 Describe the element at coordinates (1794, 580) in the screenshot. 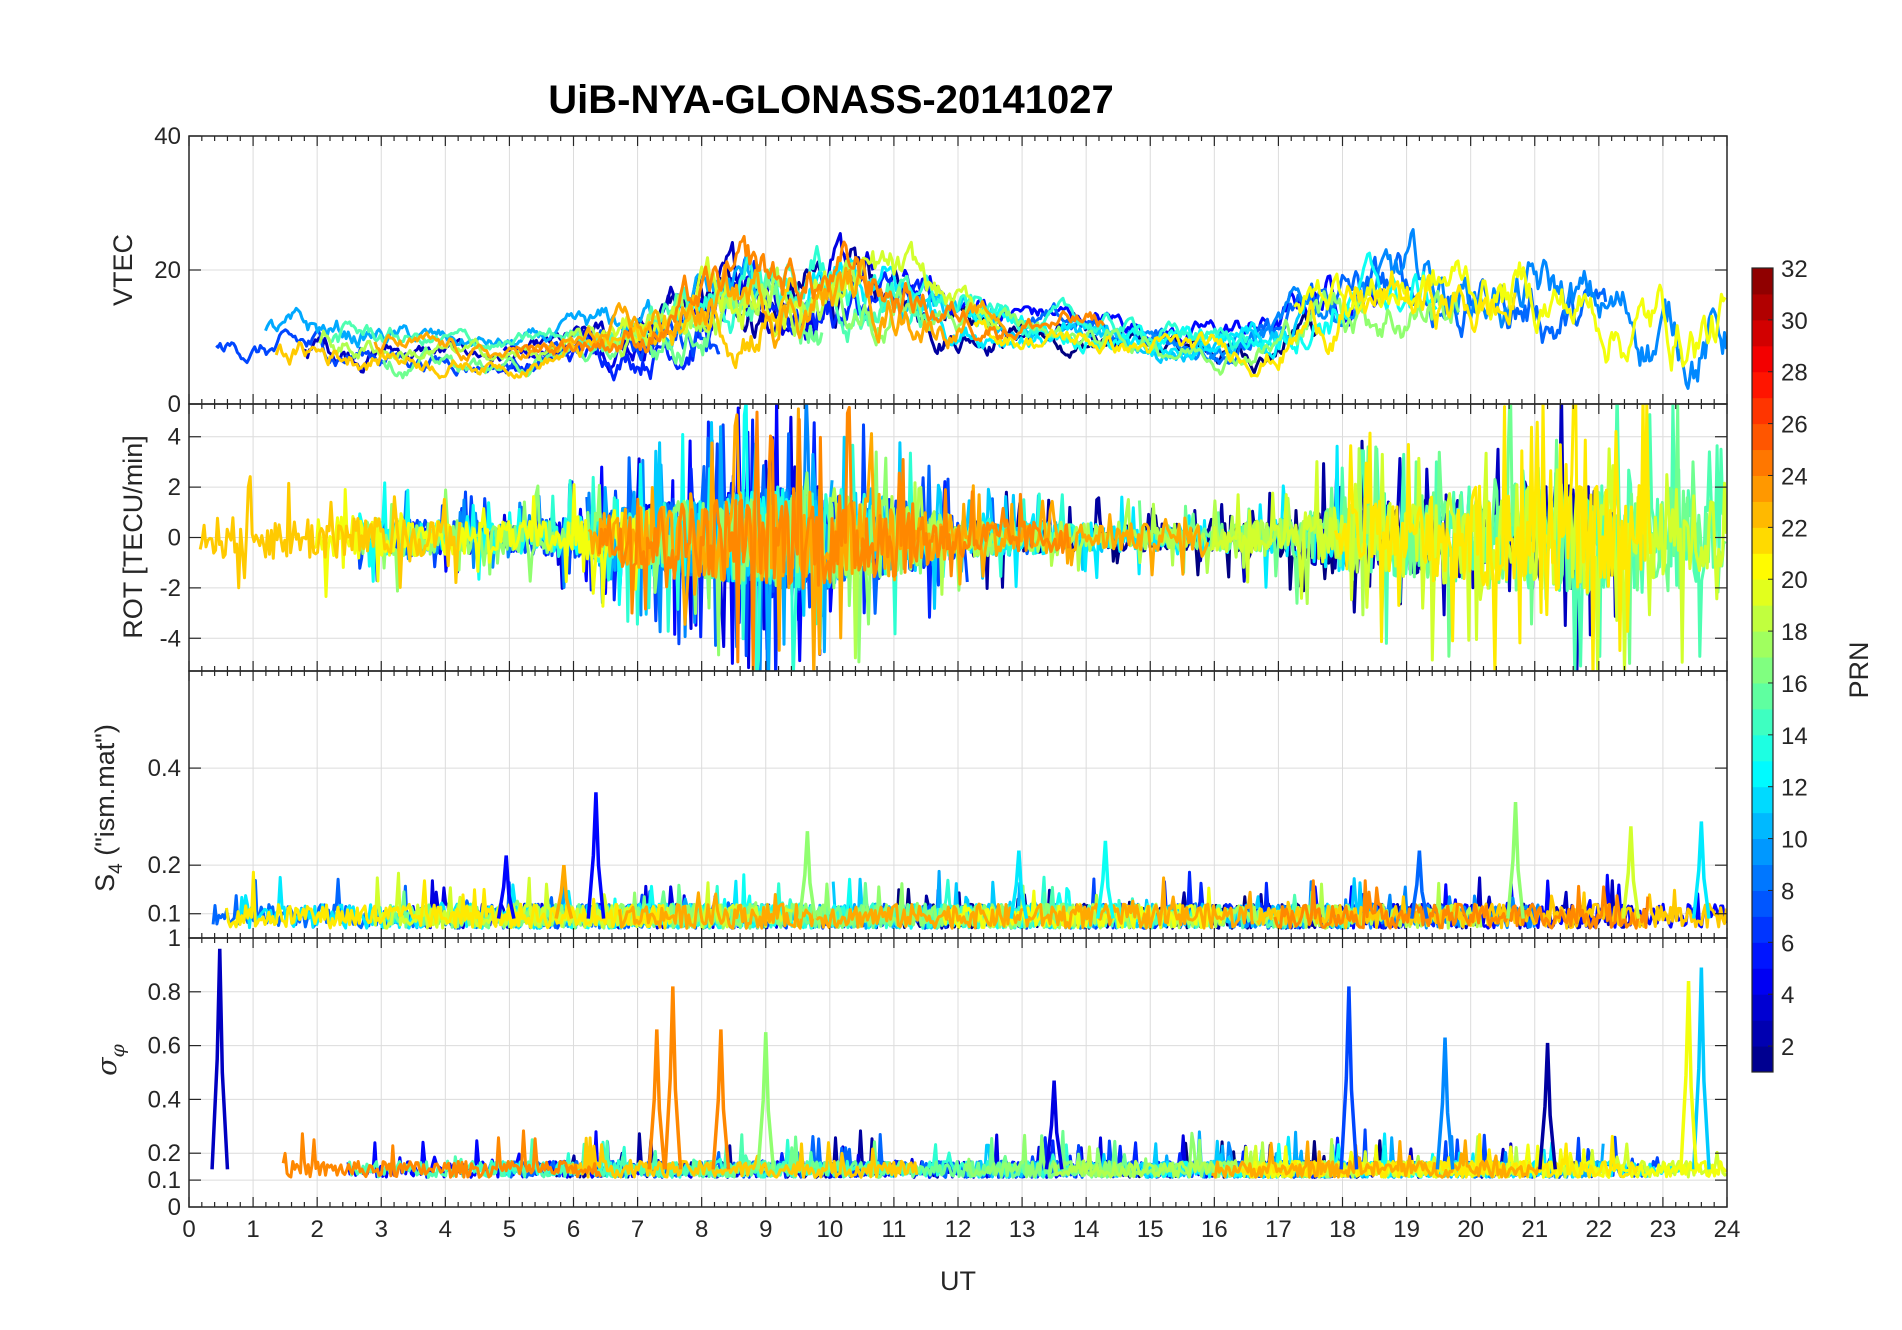

I see `colorbar-tick-label: 20` at that location.